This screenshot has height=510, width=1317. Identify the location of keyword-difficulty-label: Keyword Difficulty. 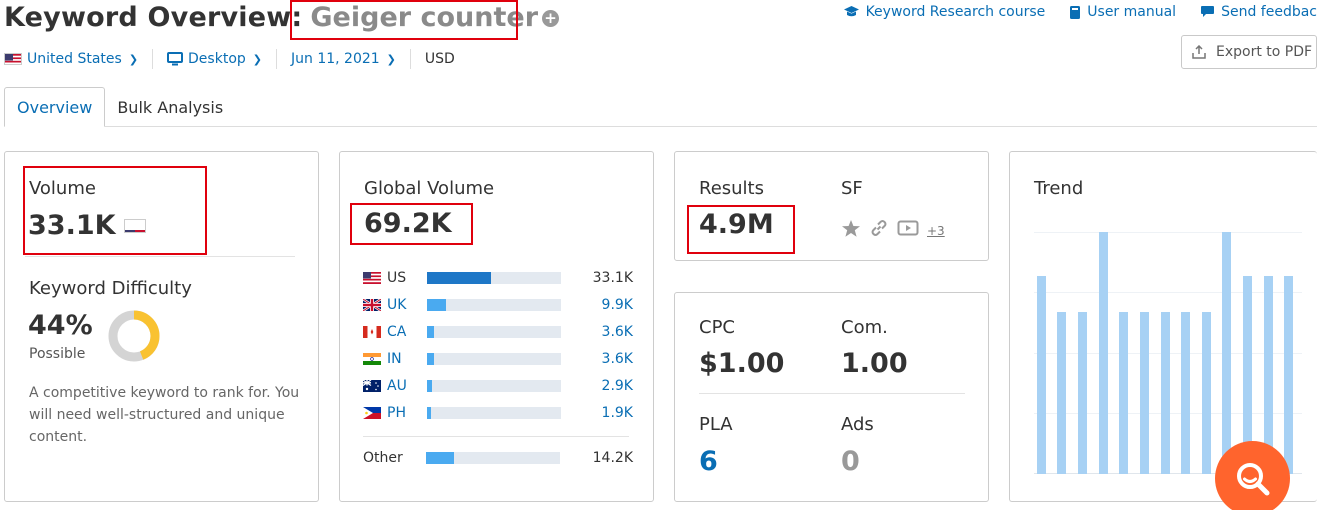
(110, 288).